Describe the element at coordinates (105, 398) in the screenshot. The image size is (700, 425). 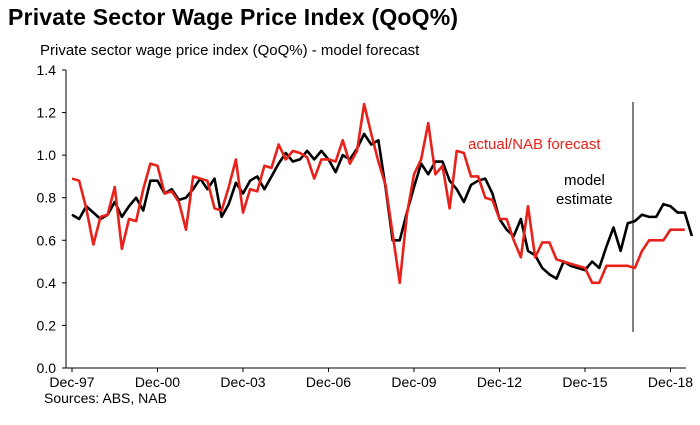
I see `sources-note: Sources: ABS, NAB` at that location.